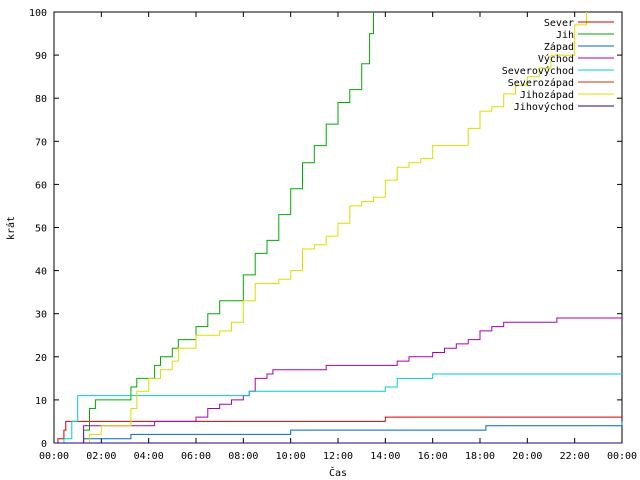  What do you see at coordinates (559, 47) in the screenshot?
I see `legend-label: Západ` at bounding box center [559, 47].